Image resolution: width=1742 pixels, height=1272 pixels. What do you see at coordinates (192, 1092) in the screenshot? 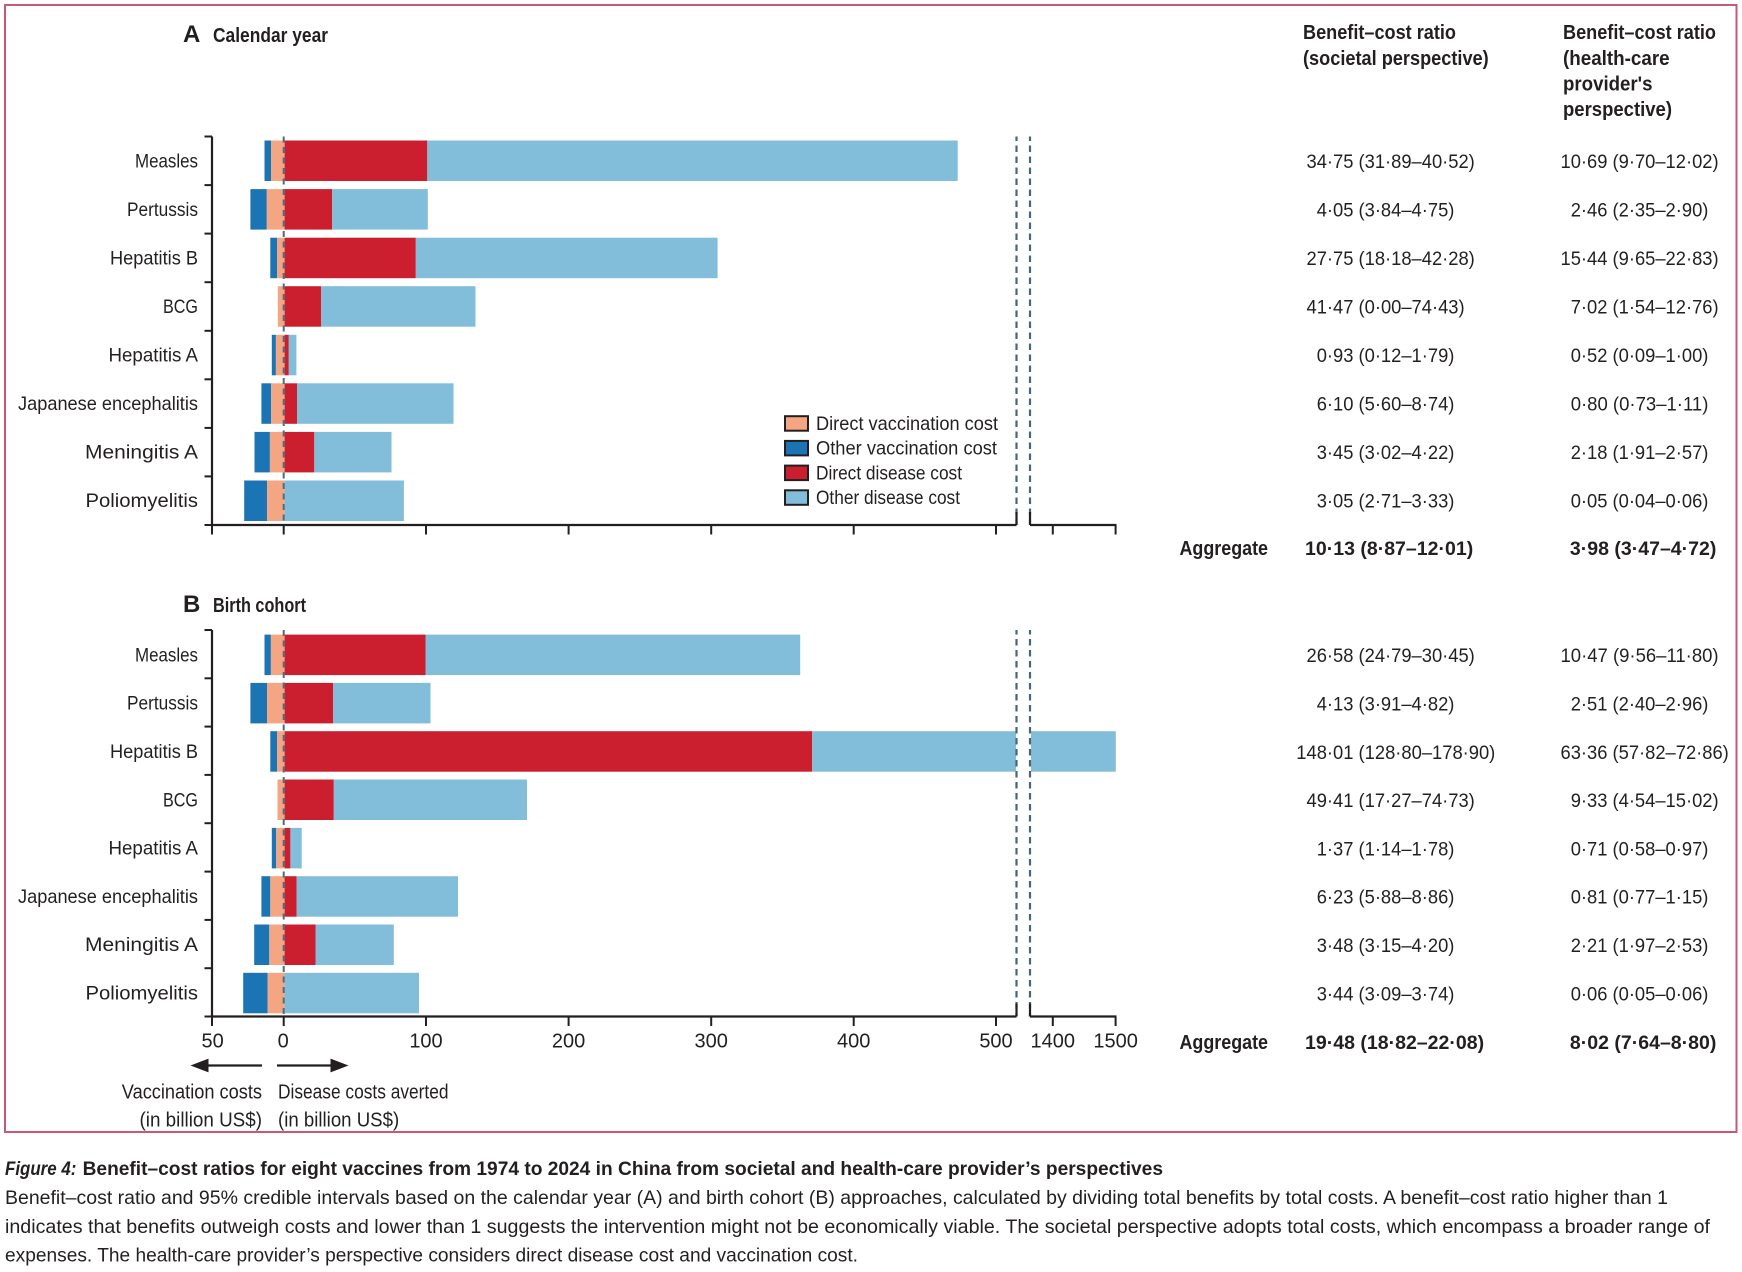
I see `svg-text: Vaccination costs` at bounding box center [192, 1092].